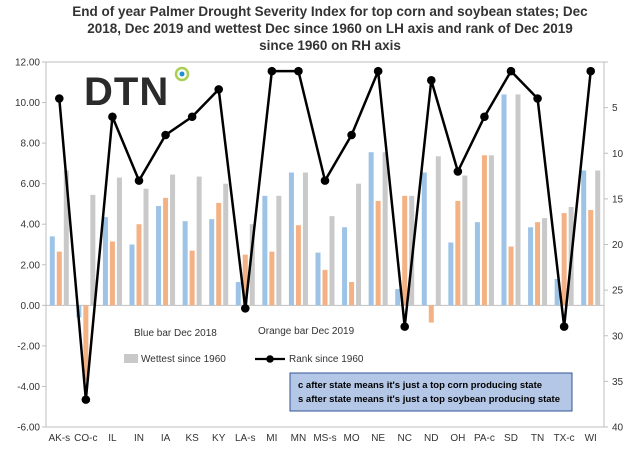 The width and height of the screenshot is (640, 460). I want to click on category-label: ND, so click(431, 438).